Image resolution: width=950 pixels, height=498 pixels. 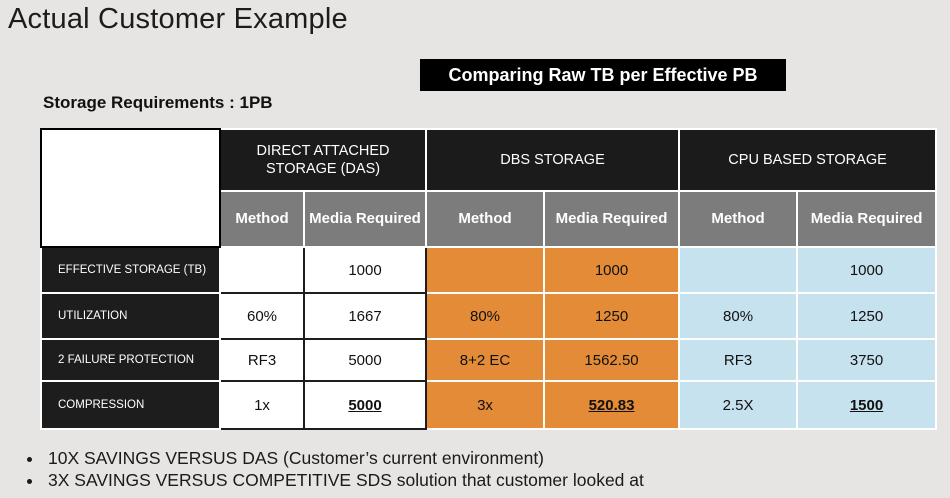 What do you see at coordinates (130, 316) in the screenshot?
I see `row-label: UTILIZATION` at bounding box center [130, 316].